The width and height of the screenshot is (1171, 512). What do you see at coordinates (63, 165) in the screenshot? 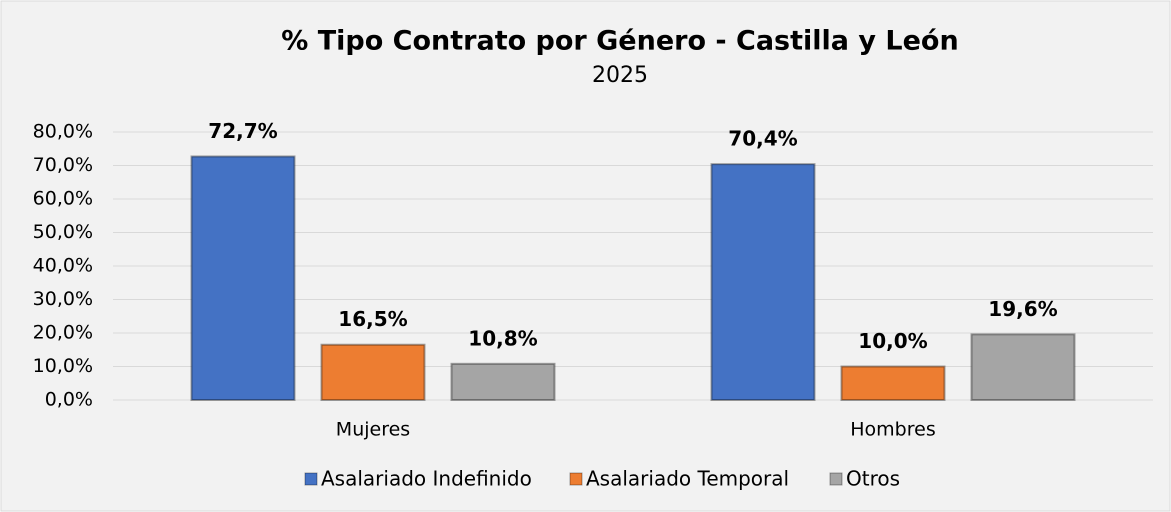
I see `y-tick-label: 70,0%` at bounding box center [63, 165].